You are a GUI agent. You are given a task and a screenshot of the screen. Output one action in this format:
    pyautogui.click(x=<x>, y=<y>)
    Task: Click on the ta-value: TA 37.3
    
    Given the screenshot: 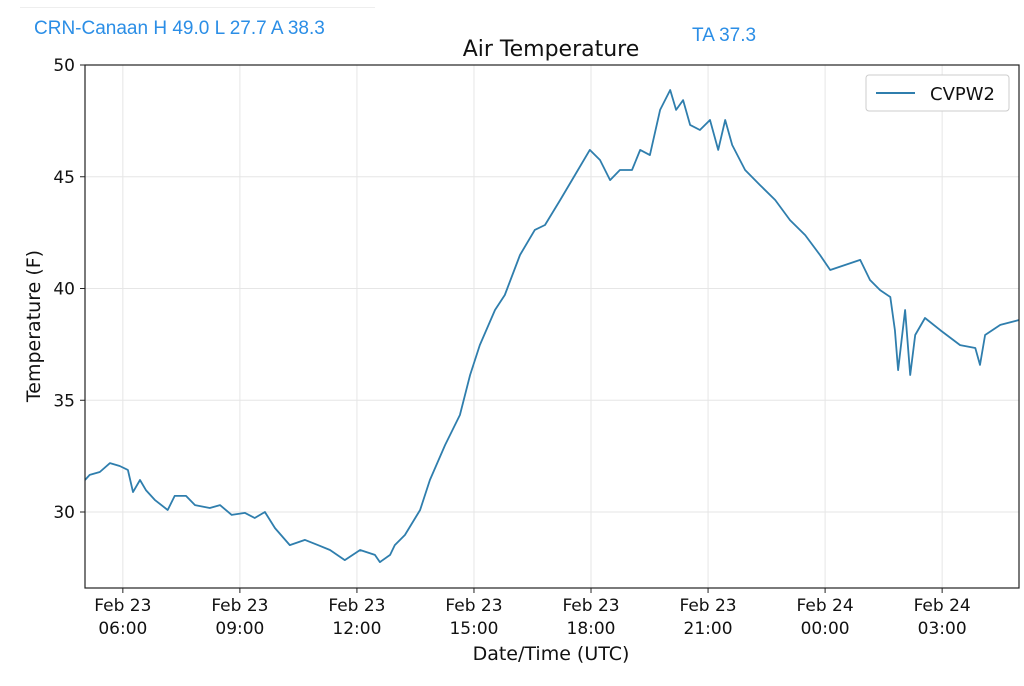 What is the action you would take?
    pyautogui.click(x=724, y=35)
    